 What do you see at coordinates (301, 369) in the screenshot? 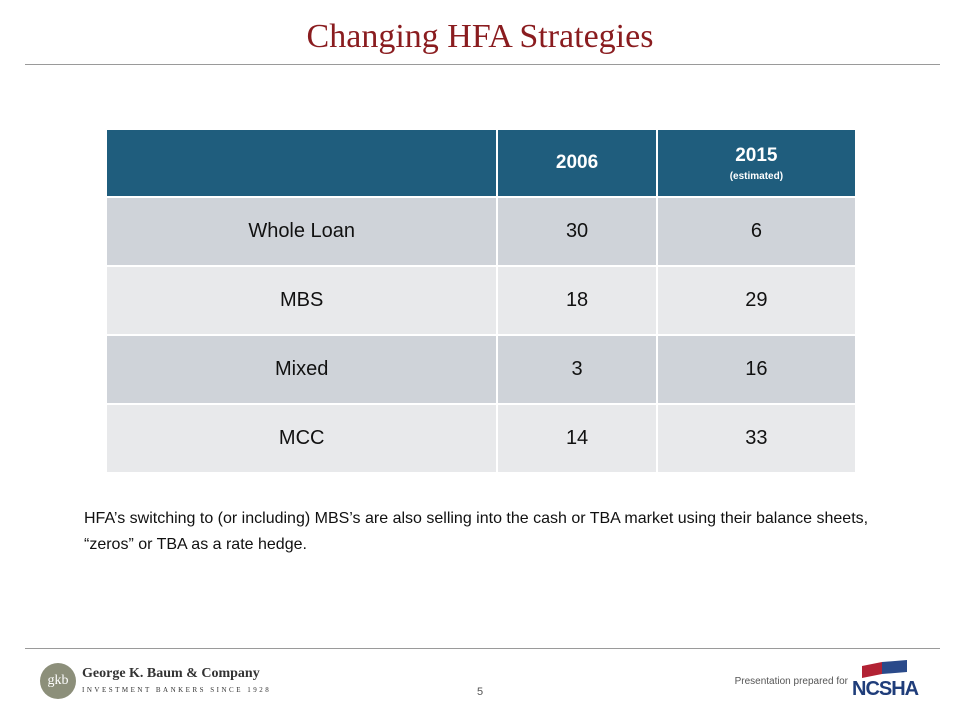
I see `row-label: Mixed` at bounding box center [301, 369].